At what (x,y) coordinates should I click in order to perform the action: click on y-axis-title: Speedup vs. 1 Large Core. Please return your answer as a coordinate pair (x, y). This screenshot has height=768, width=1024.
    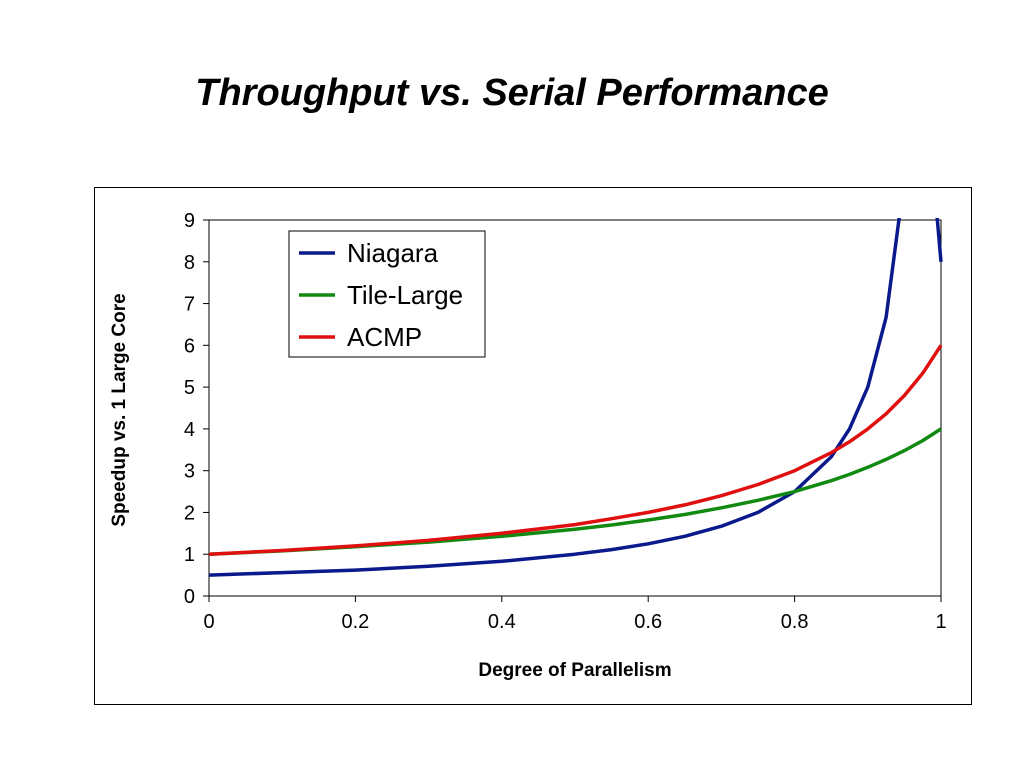
    Looking at the image, I should click on (119, 409).